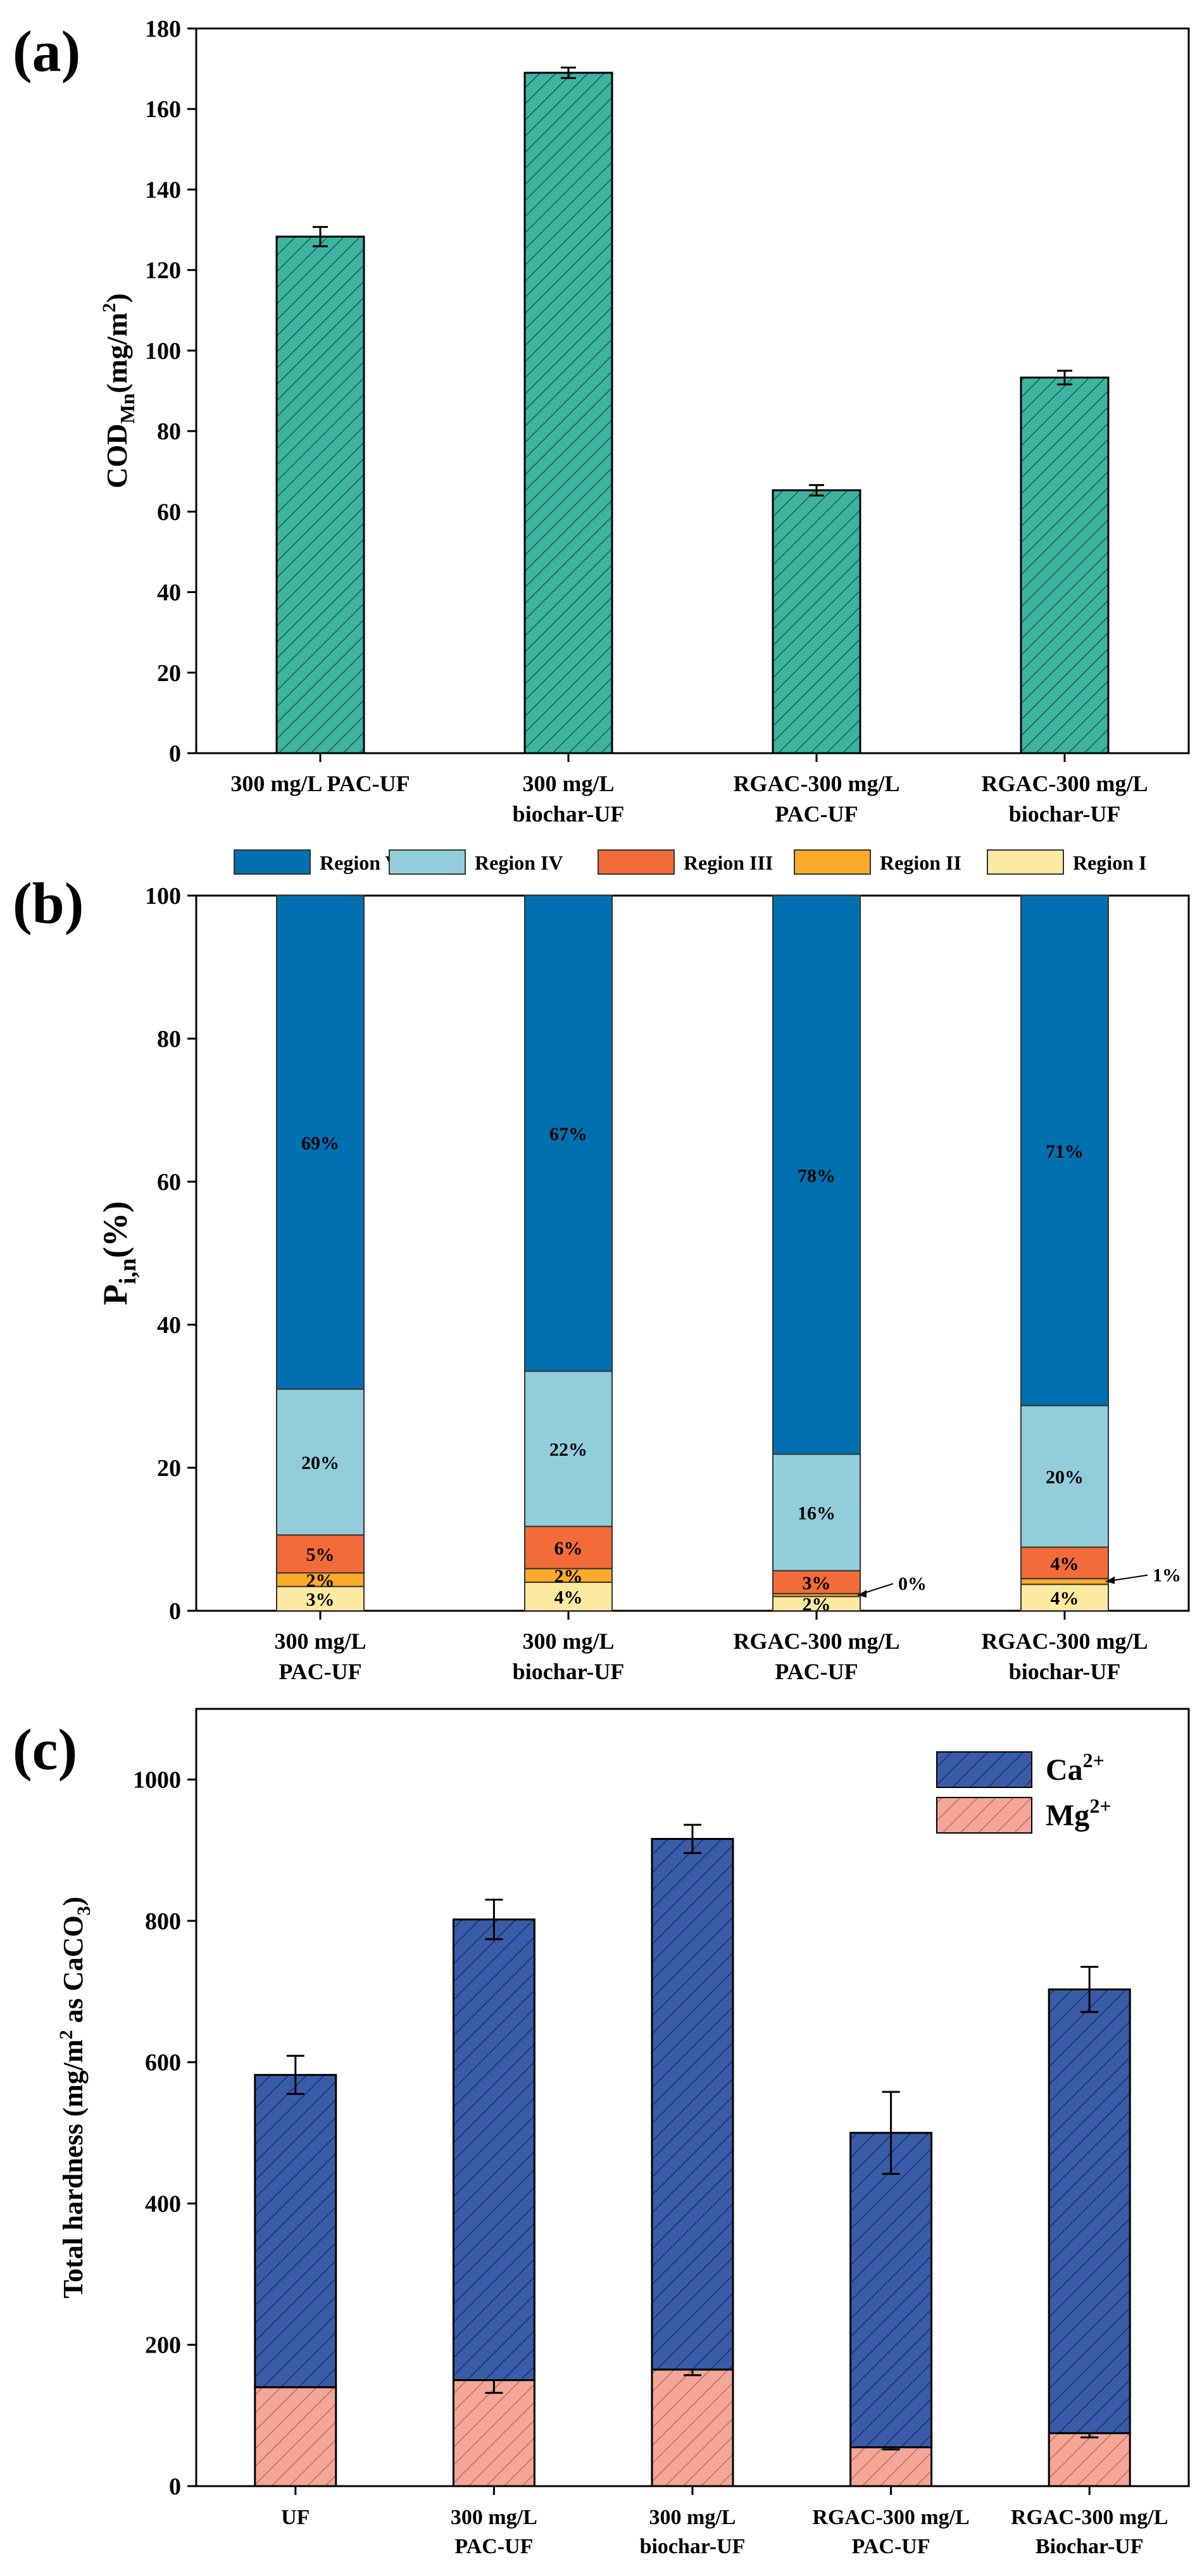 The height and width of the screenshot is (2576, 1202). I want to click on b-segment-label: 22%, so click(568, 1449).